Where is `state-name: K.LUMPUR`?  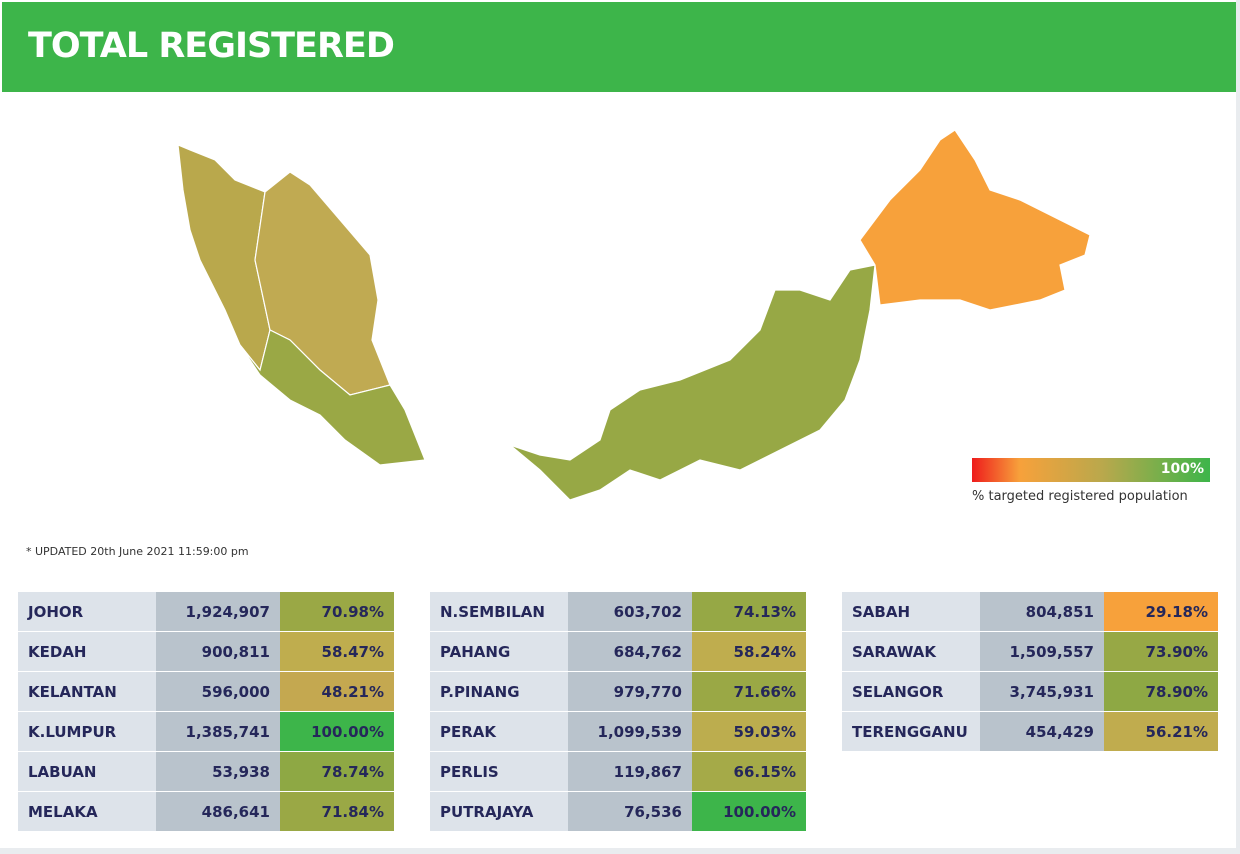
state-name: K.LUMPUR is located at coordinates (87, 731).